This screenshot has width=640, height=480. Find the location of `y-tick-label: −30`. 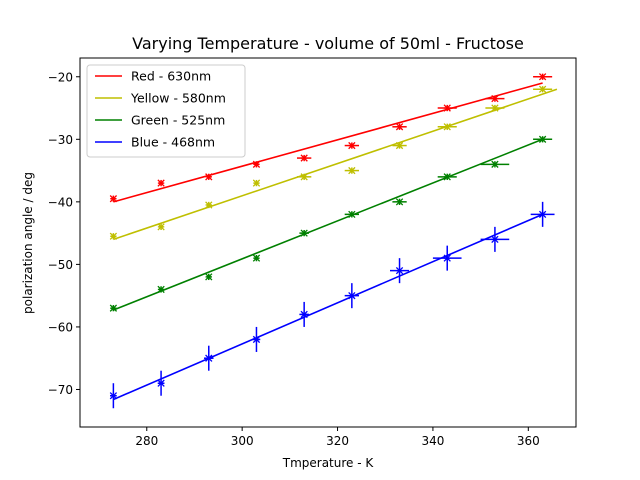

y-tick-label: −30 is located at coordinates (60, 140).